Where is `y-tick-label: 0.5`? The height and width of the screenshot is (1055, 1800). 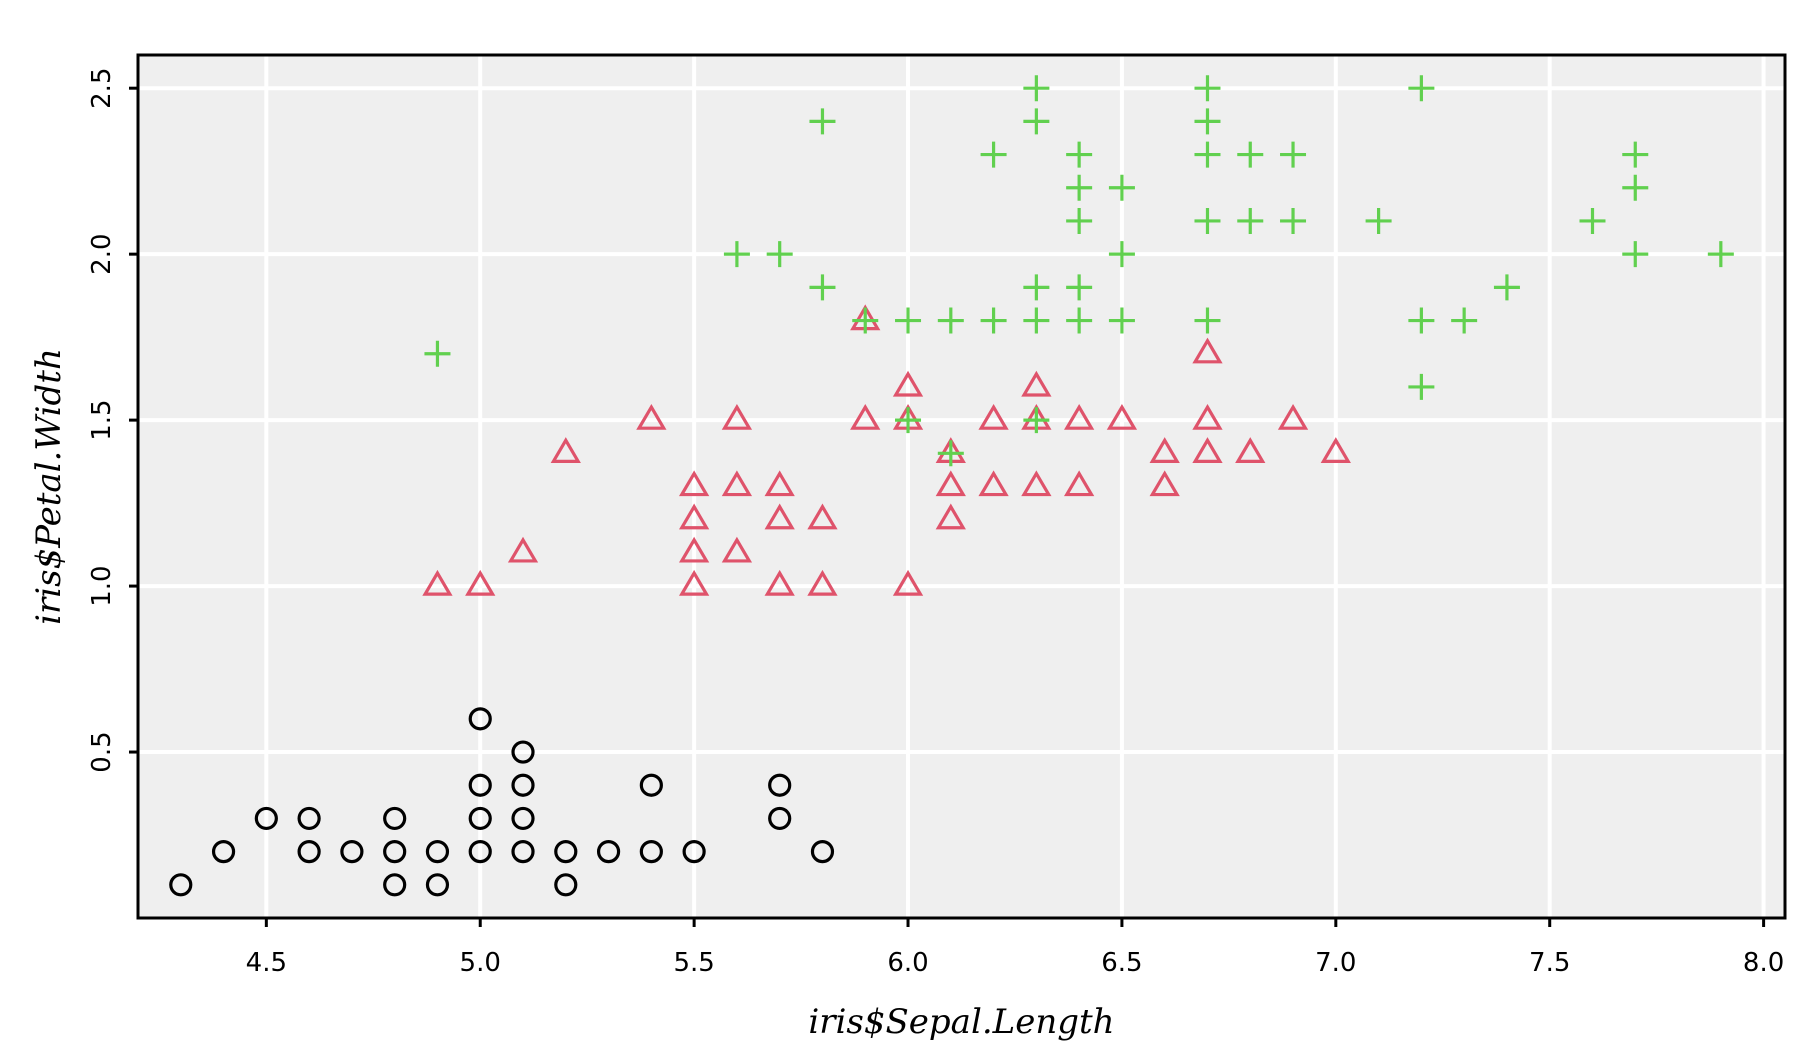 y-tick-label: 0.5 is located at coordinates (102, 751).